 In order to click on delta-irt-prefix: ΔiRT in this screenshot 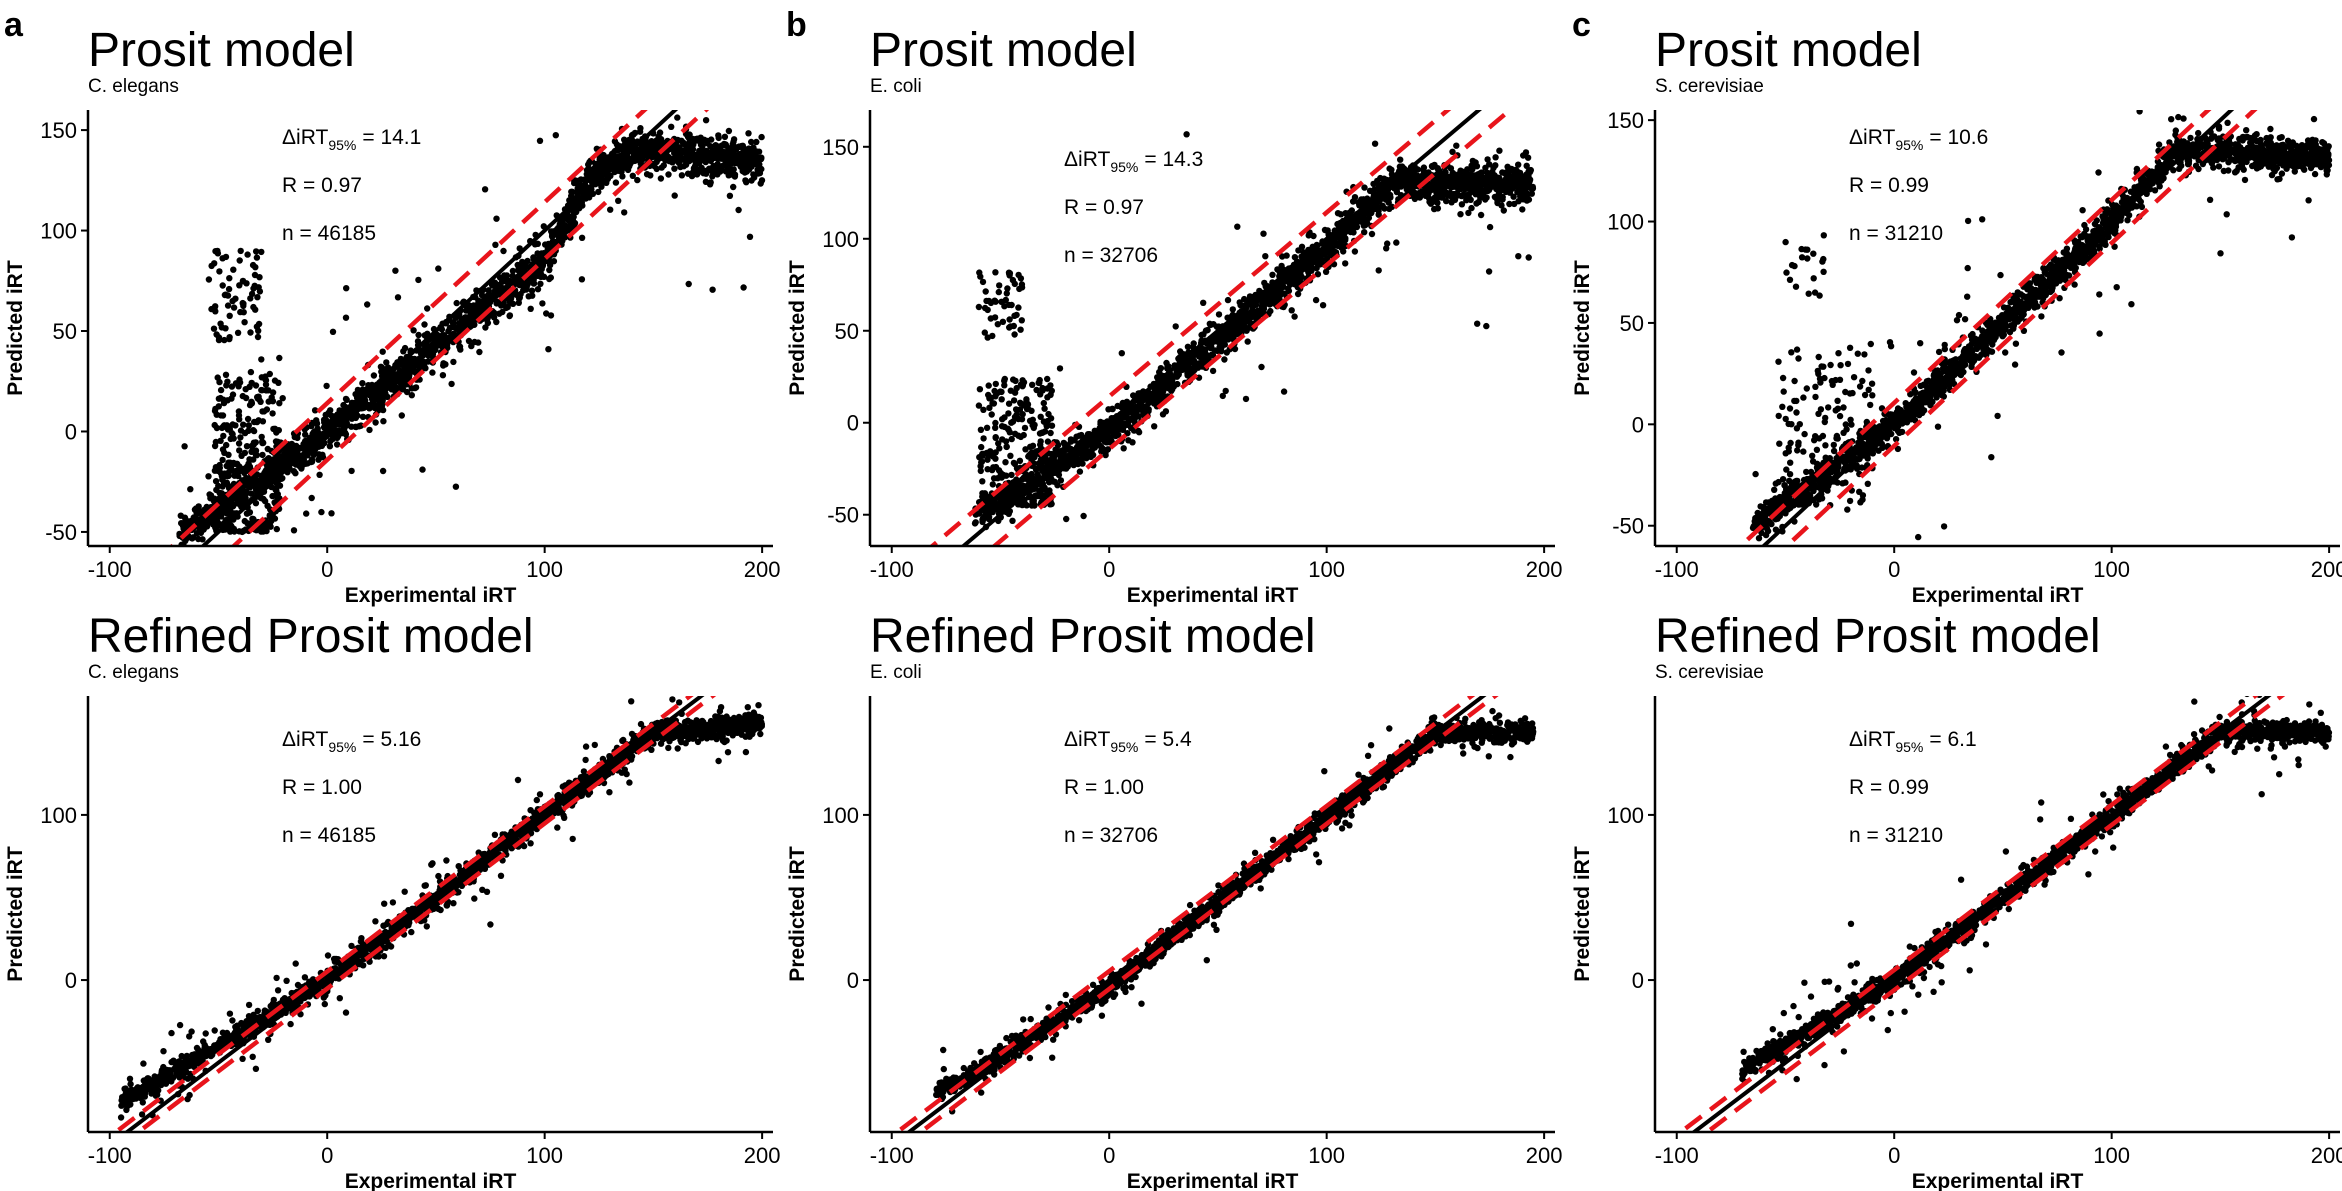, I will do `click(305, 137)`.